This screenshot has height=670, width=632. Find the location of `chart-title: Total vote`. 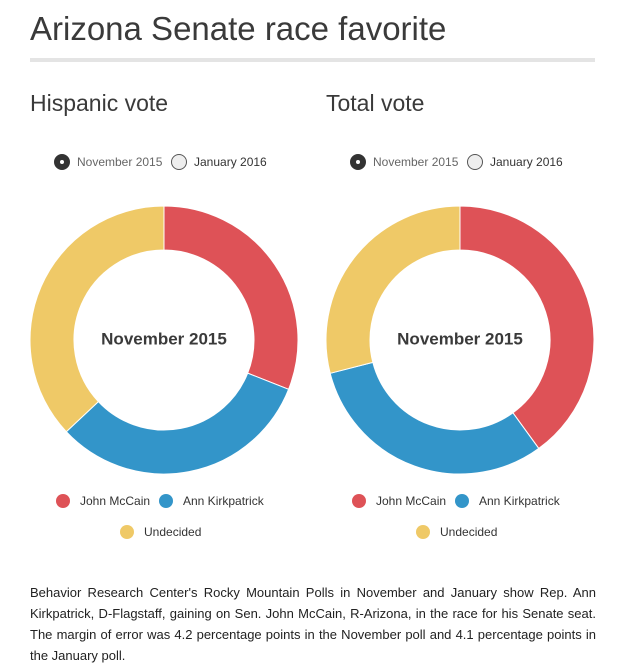

chart-title: Total vote is located at coordinates (375, 103).